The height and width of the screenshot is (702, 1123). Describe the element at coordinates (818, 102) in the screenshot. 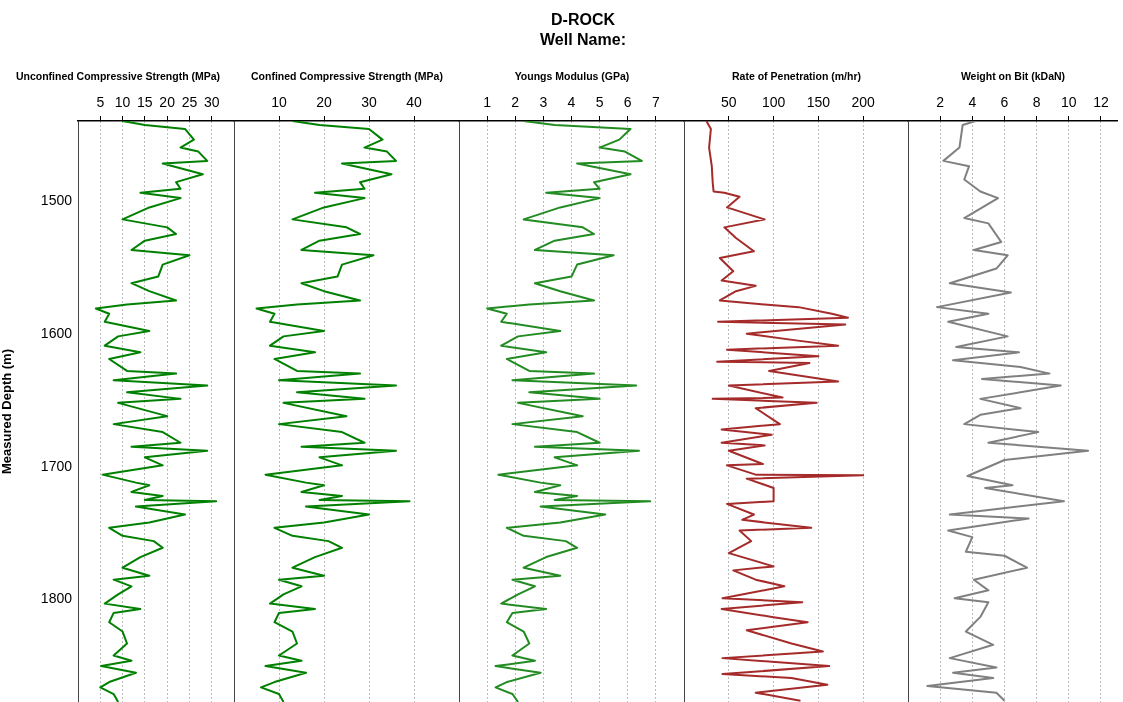

I see `x-tick-label: 150` at that location.